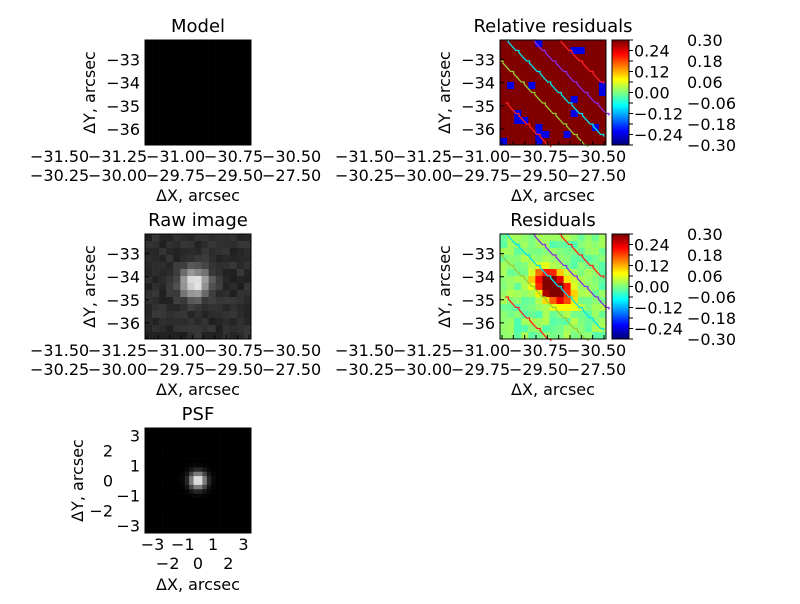 This screenshot has height=604, width=800. Describe the element at coordinates (705, 255) in the screenshot. I see `colorbar-tick-label: 0.18` at that location.